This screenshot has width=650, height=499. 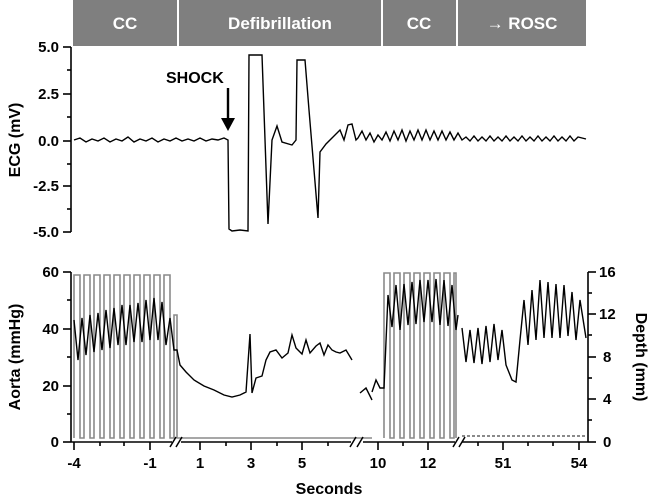 What do you see at coordinates (228, 124) in the screenshot?
I see `shock-arrow-head` at bounding box center [228, 124].